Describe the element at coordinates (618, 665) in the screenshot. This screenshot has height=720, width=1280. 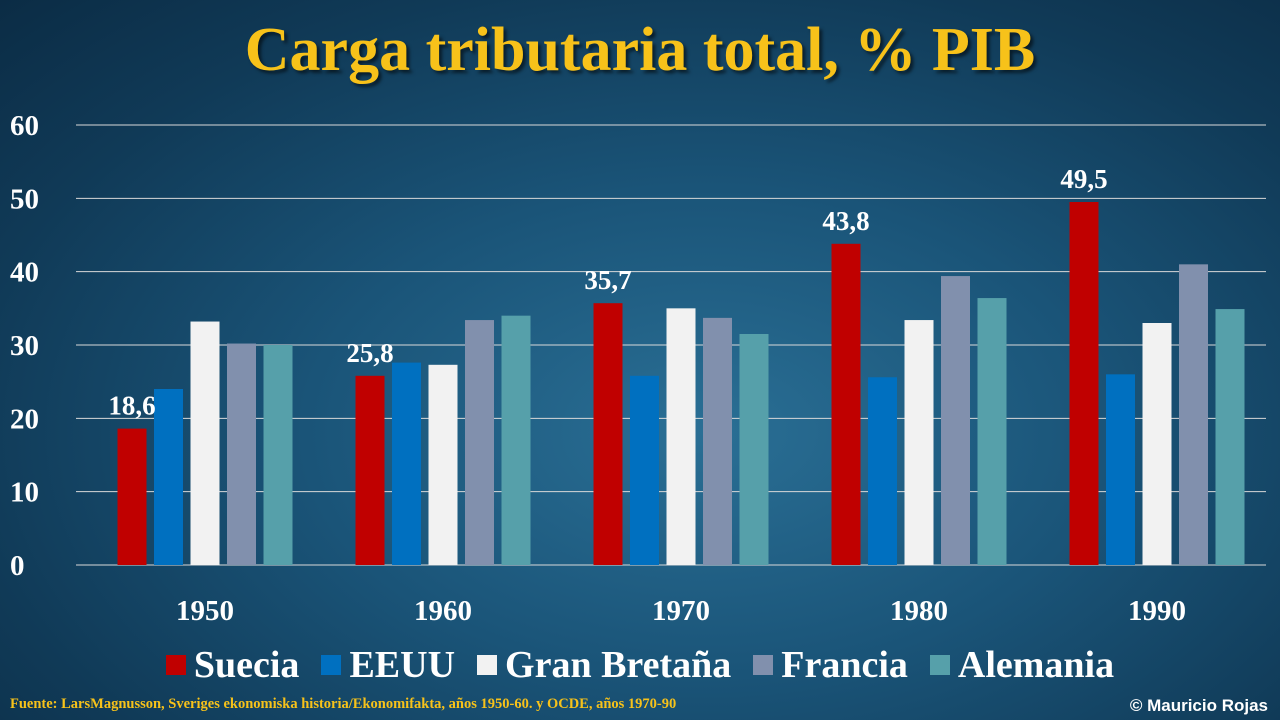
I see `legend-label: Gran Bretaña` at that location.